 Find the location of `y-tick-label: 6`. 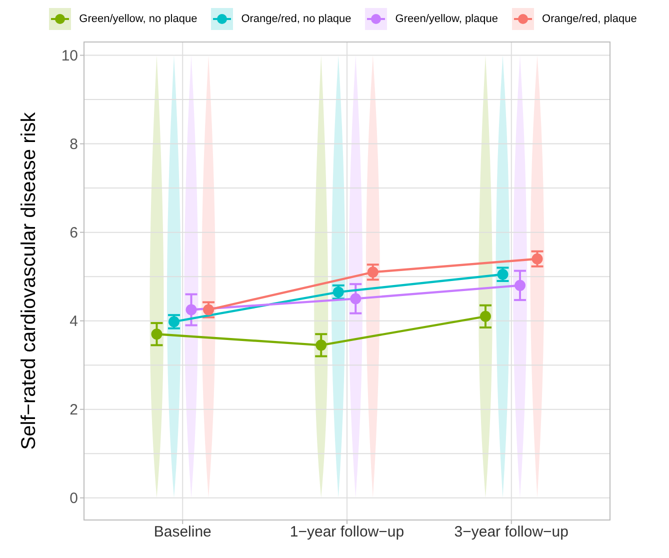

y-tick-label: 6 is located at coordinates (74, 233).